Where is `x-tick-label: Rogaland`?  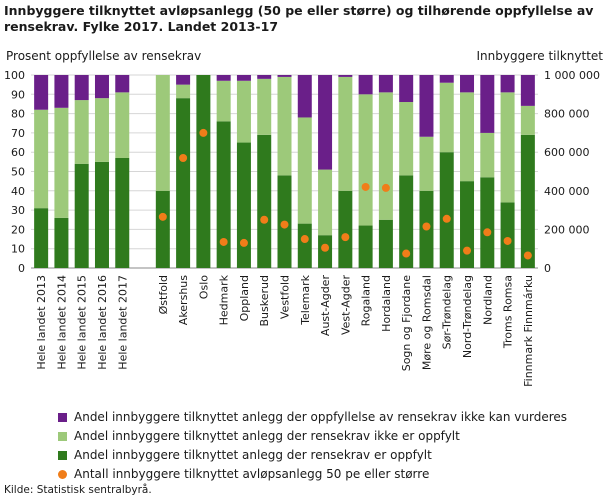 x-tick-label: Rogaland is located at coordinates (366, 300).